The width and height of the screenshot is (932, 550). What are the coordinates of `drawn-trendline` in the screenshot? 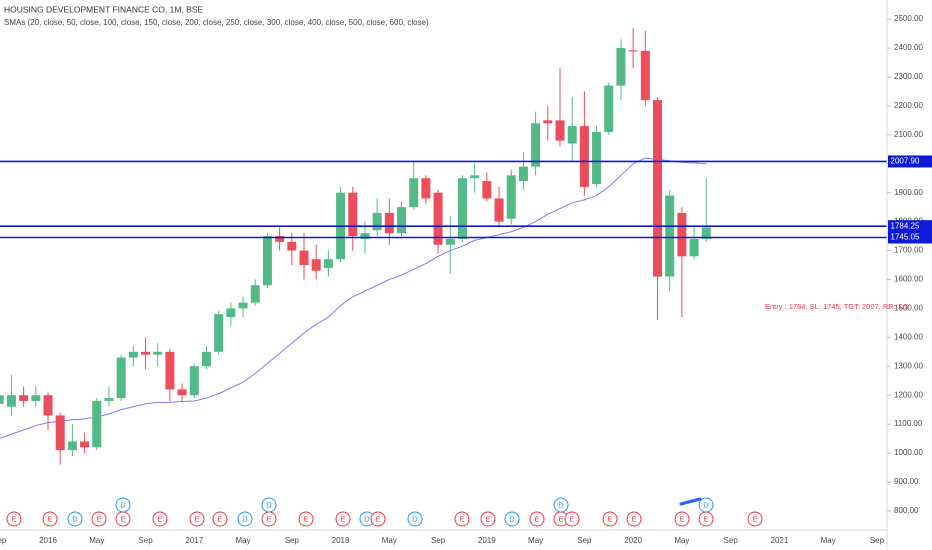 It's located at (690, 501).